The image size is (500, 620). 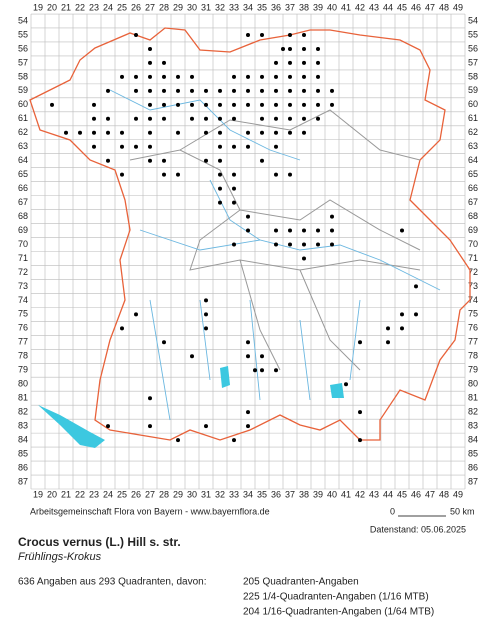 I want to click on column-label: 24, so click(x=108, y=7).